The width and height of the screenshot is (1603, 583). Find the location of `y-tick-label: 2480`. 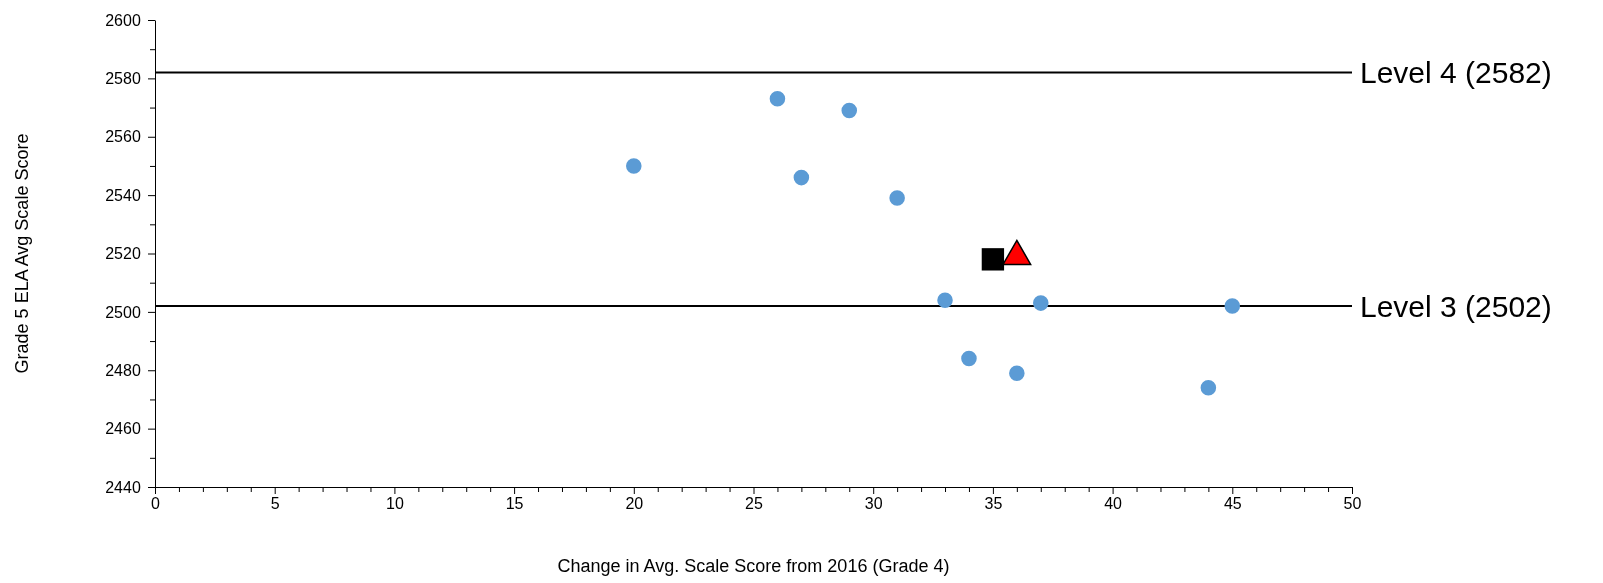

y-tick-label: 2480 is located at coordinates (123, 370).